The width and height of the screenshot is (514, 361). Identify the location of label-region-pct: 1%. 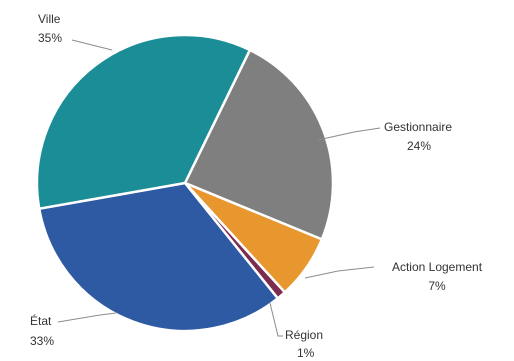
(306, 353).